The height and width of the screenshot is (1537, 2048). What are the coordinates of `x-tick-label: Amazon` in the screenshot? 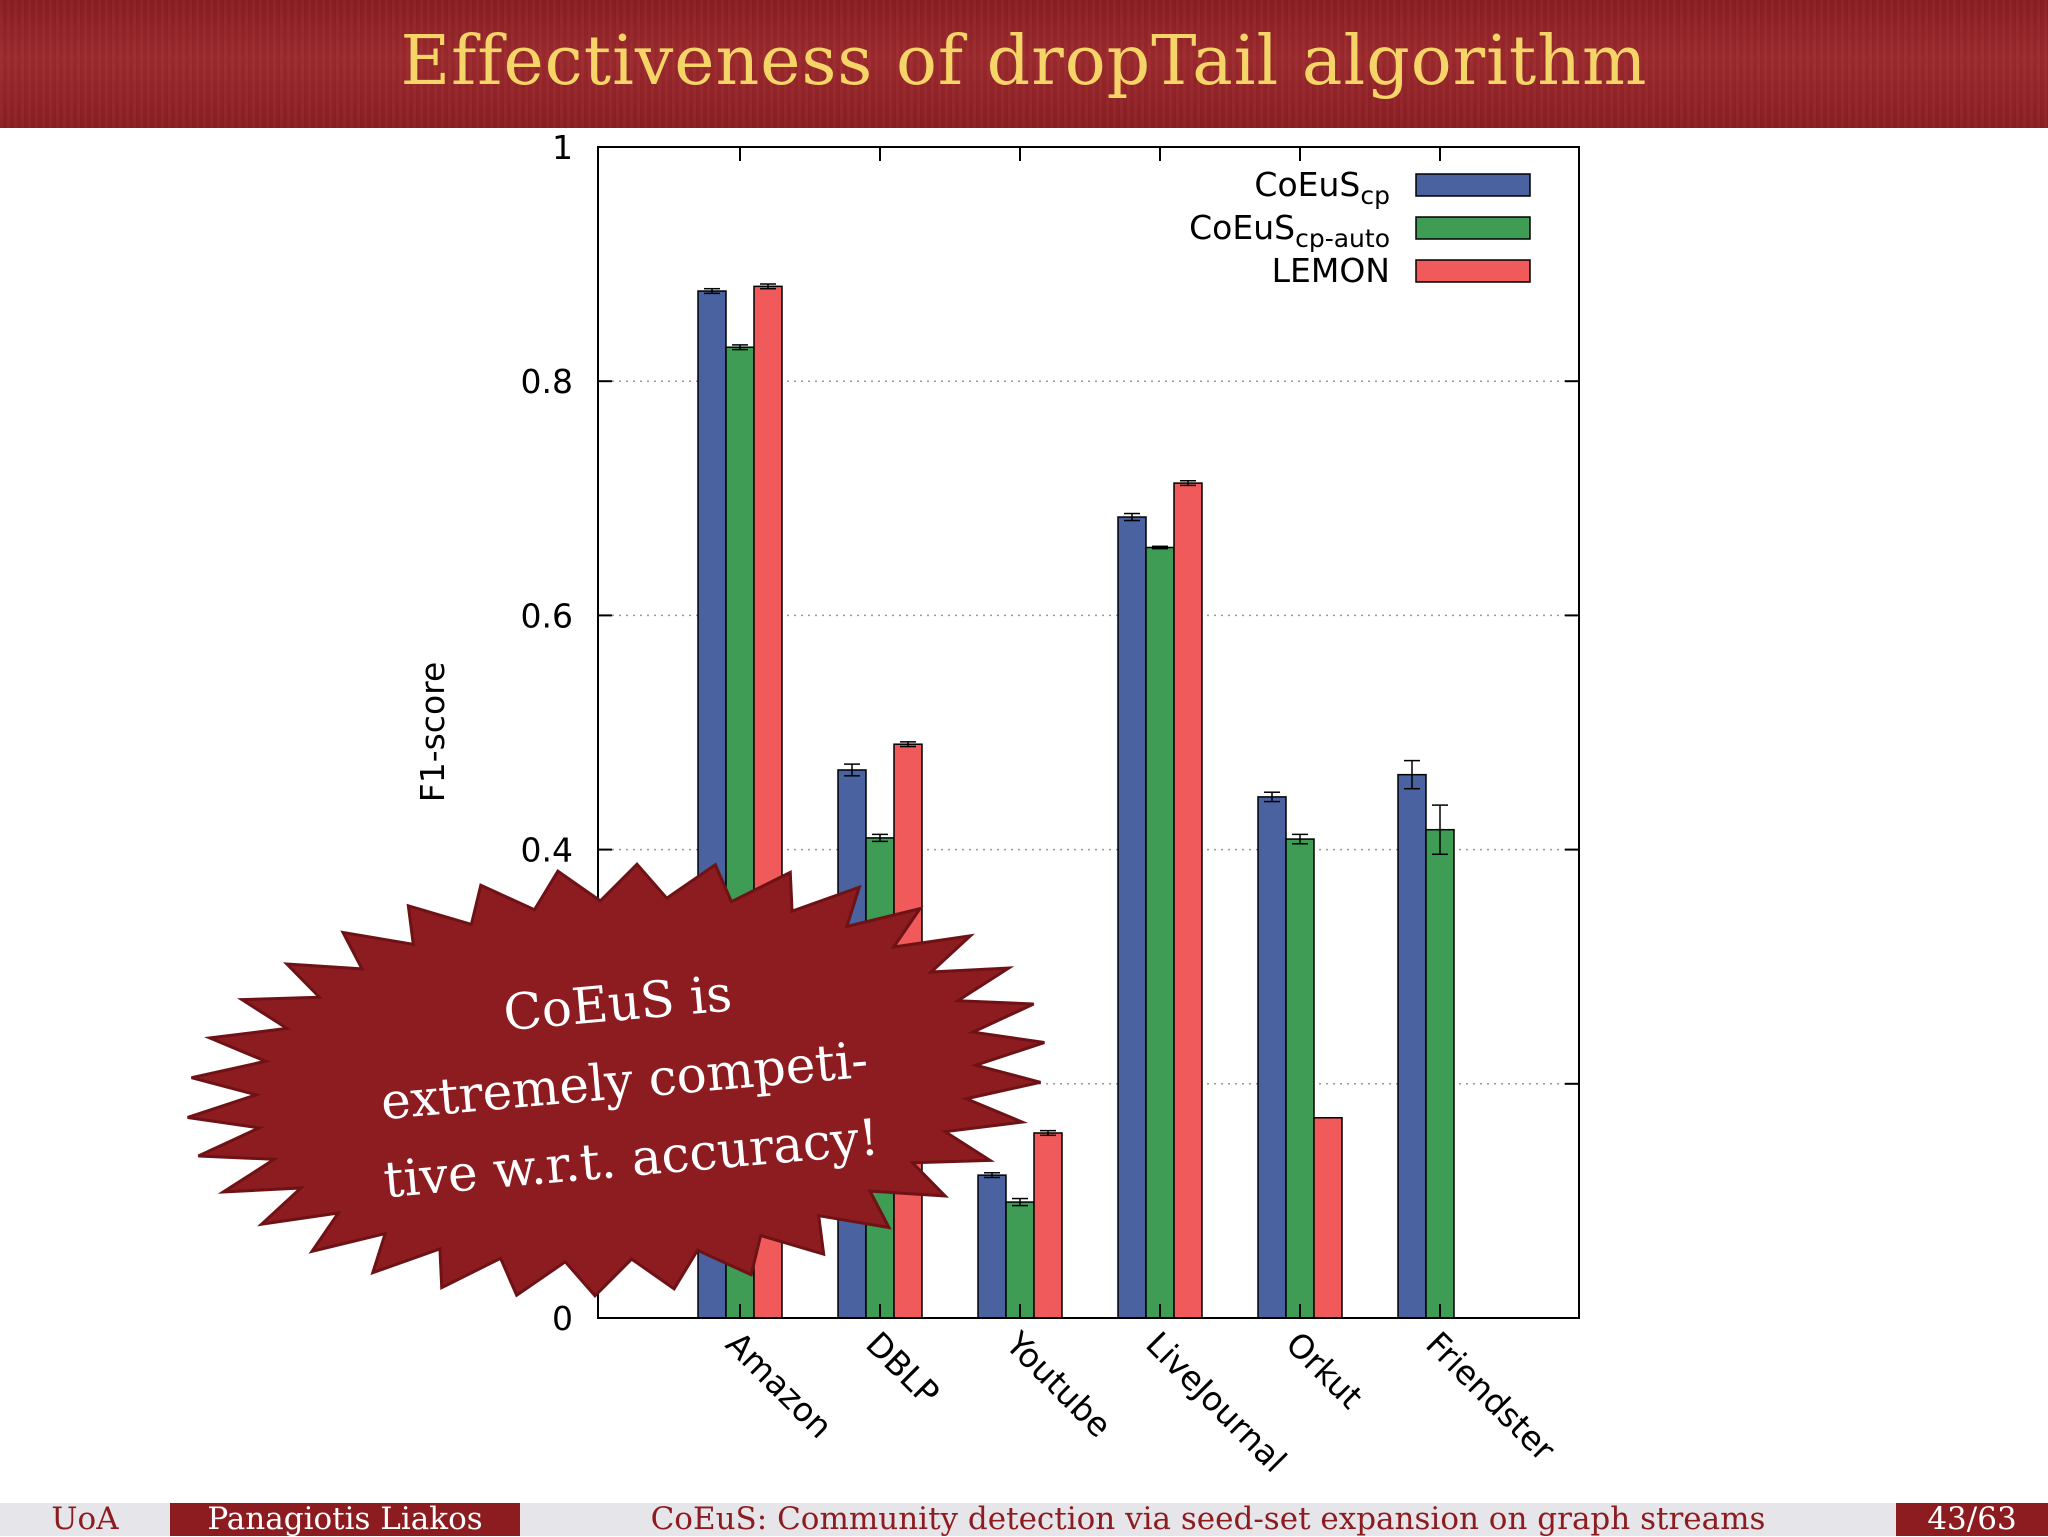 It's located at (779, 1385).